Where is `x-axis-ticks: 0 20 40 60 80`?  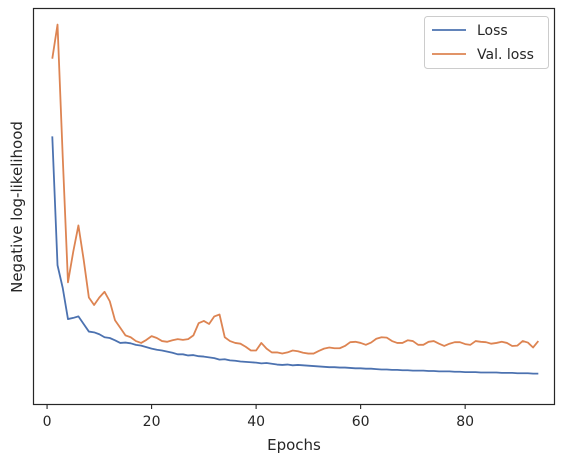 x-axis-ticks: 0 20 40 60 80 is located at coordinates (258, 417).